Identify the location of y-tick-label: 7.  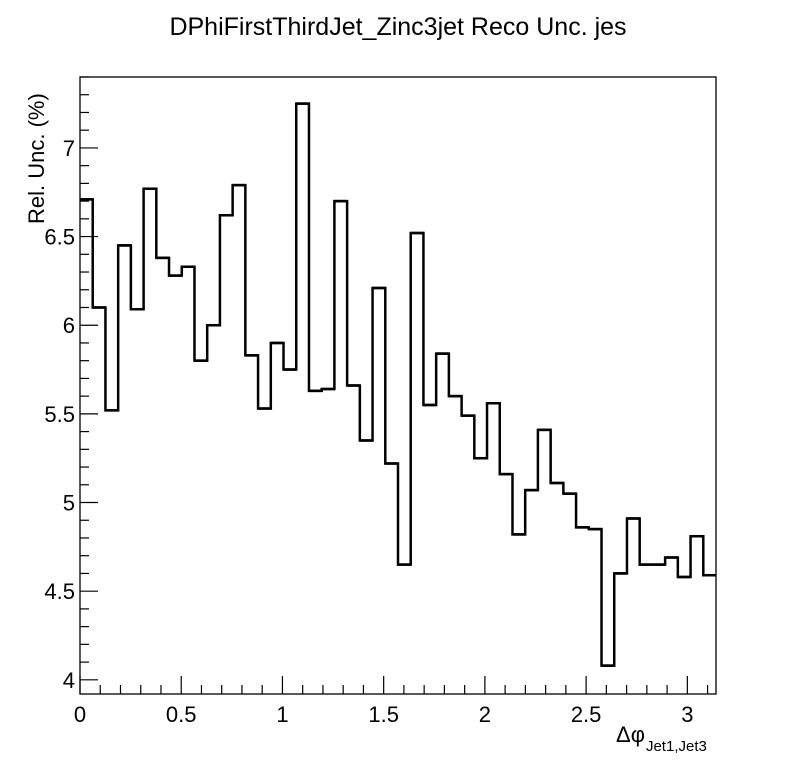
(69, 148).